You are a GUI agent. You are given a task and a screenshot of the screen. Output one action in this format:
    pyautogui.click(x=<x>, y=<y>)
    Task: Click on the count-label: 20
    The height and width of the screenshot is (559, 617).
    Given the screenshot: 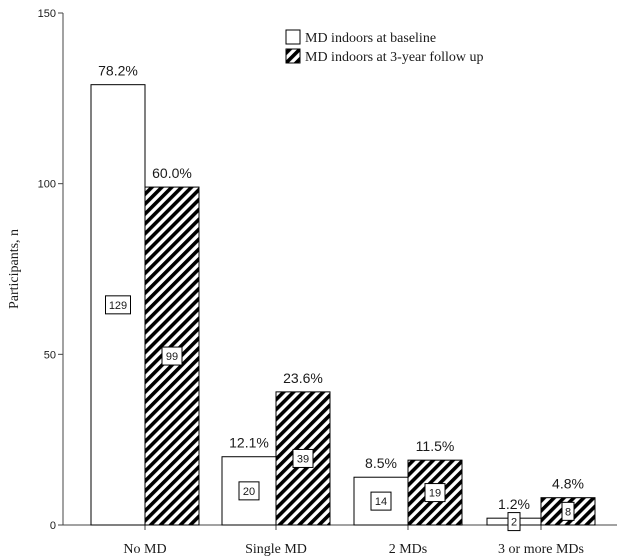 What is the action you would take?
    pyautogui.click(x=249, y=492)
    